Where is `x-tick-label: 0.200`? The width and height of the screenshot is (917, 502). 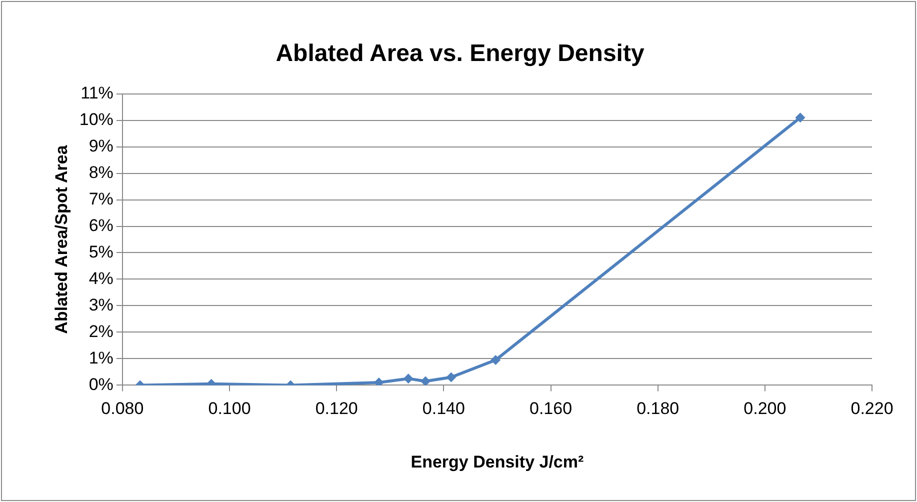
x-tick-label: 0.200 is located at coordinates (765, 408).